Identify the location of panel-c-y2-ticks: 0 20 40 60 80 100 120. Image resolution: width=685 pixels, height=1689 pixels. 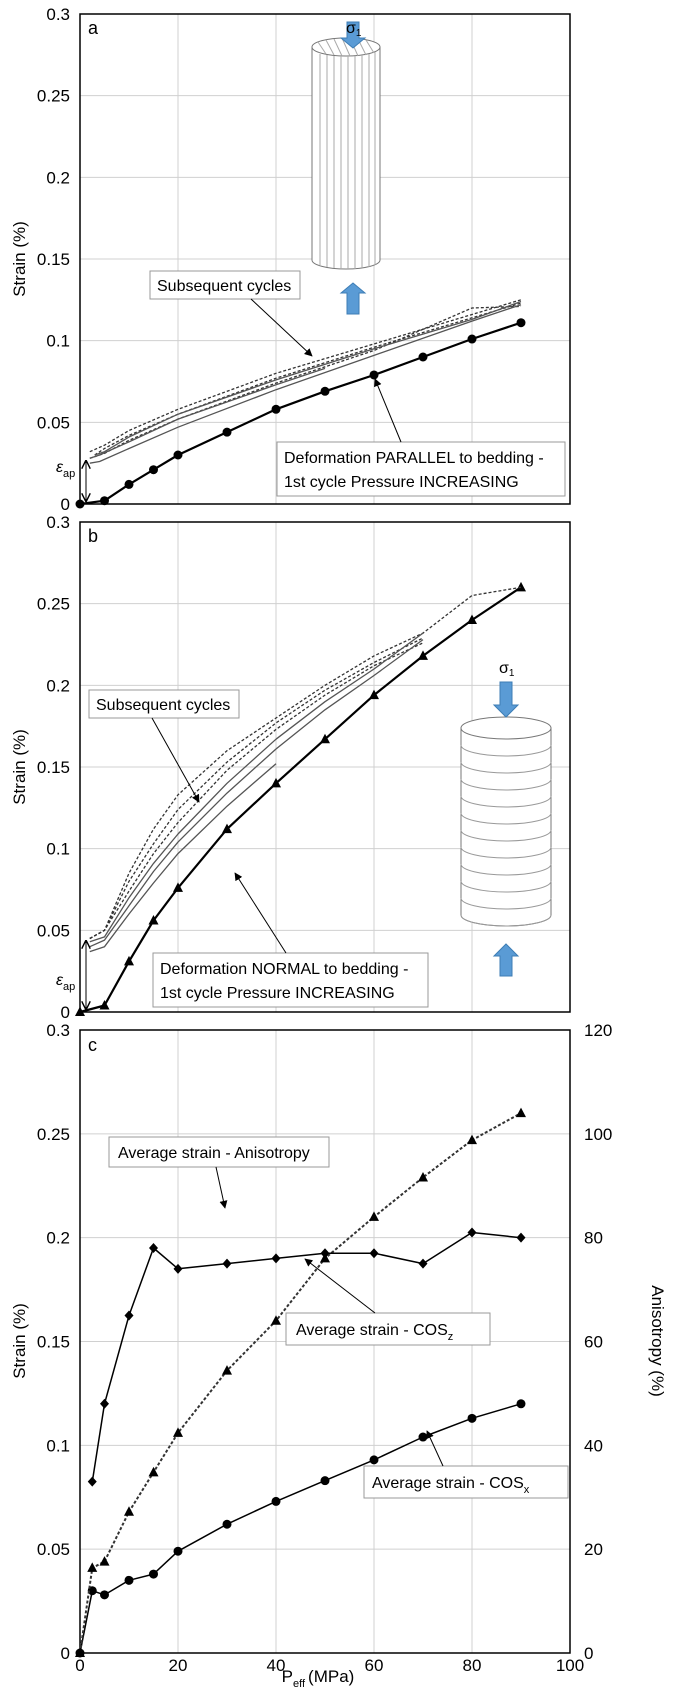
(598, 1342).